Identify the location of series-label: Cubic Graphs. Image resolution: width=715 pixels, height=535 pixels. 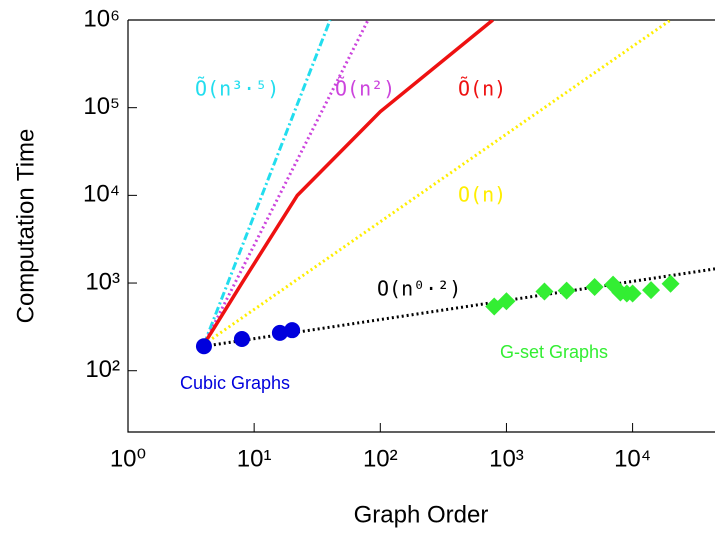
(235, 383).